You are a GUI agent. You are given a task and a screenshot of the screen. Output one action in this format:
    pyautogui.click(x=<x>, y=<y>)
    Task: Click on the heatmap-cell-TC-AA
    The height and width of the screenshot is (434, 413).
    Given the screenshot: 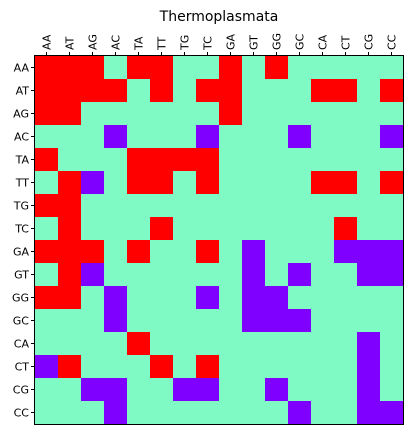 What is the action you would take?
    pyautogui.click(x=47, y=229)
    